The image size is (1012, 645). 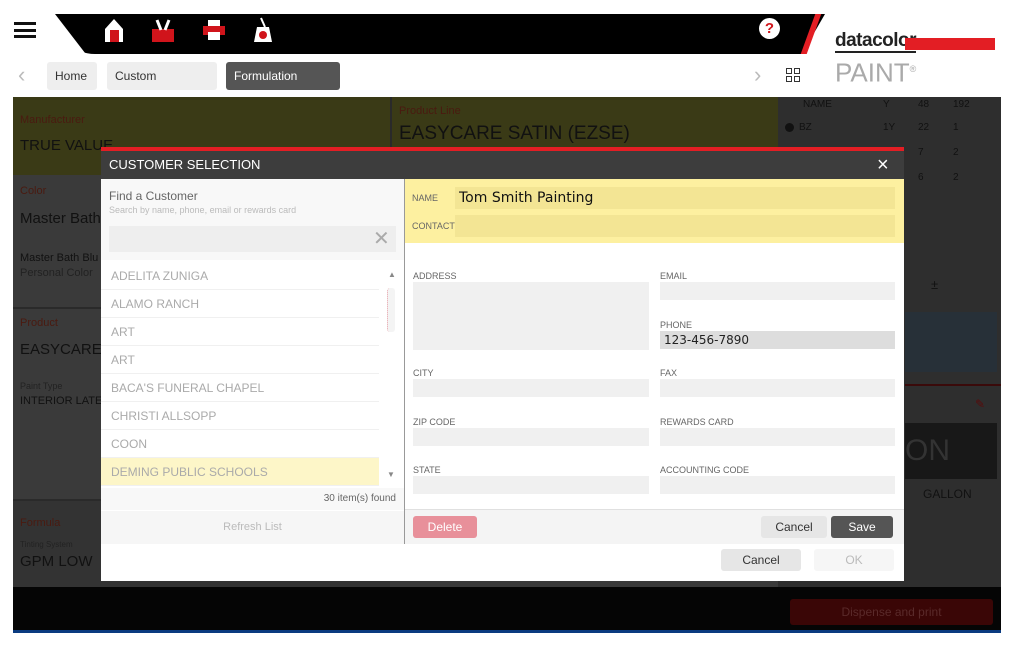 What do you see at coordinates (777, 388) in the screenshot?
I see `fax-field` at bounding box center [777, 388].